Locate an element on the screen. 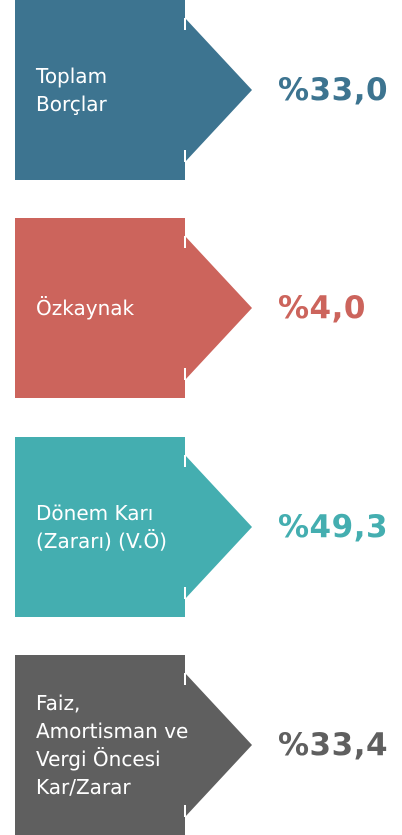  item-value: %4,0 is located at coordinates (322, 308).